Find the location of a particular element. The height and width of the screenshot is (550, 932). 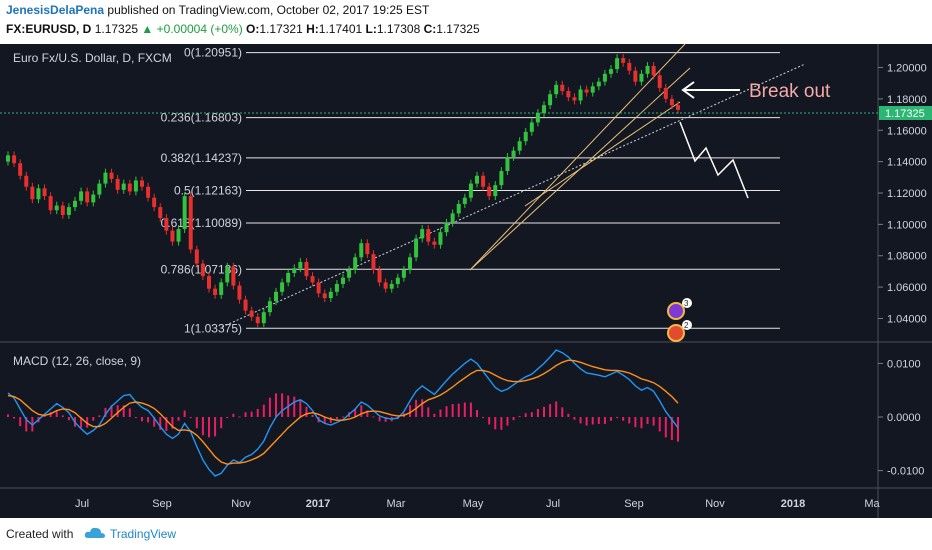

channel-upper-line is located at coordinates (577, 157).